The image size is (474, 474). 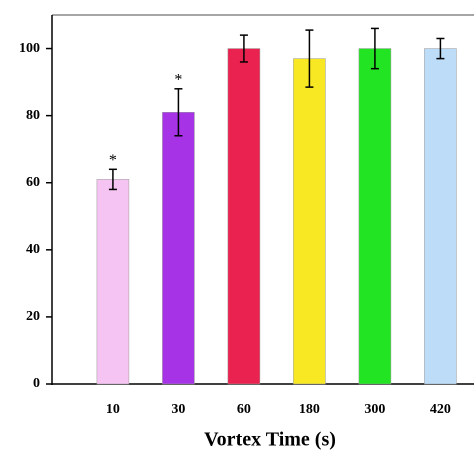 I want to click on x-axis-title: Vortex Time (s), so click(x=270, y=440).